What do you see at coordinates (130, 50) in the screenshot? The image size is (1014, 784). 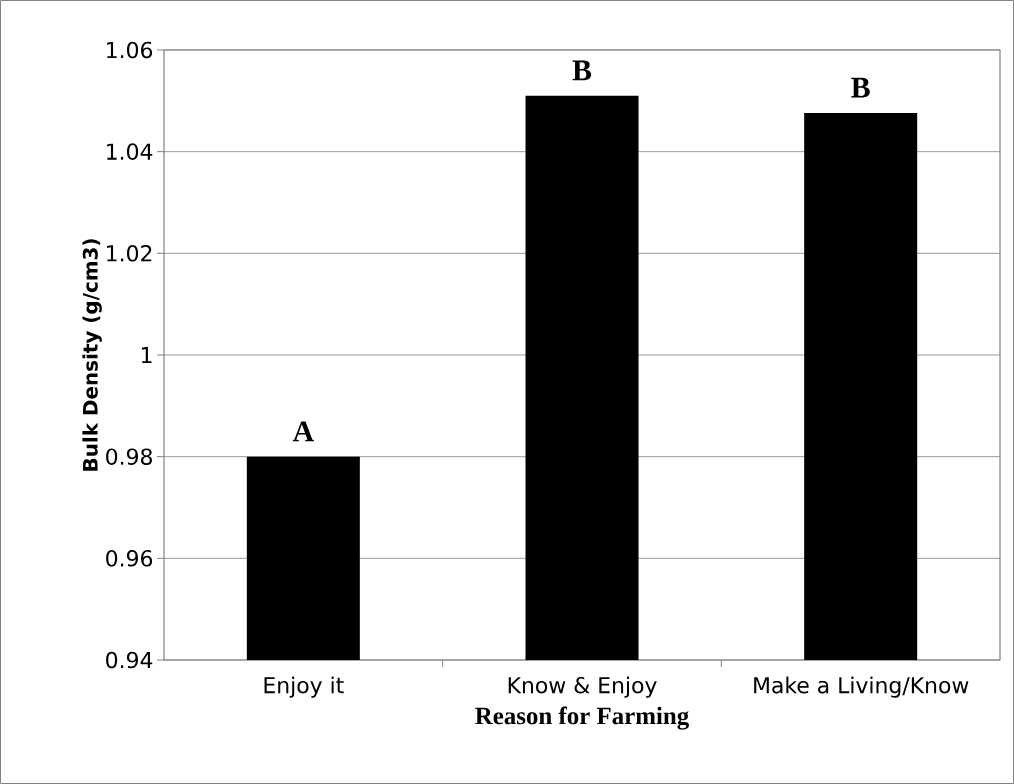 I see `y-tick-label: 1.06` at bounding box center [130, 50].